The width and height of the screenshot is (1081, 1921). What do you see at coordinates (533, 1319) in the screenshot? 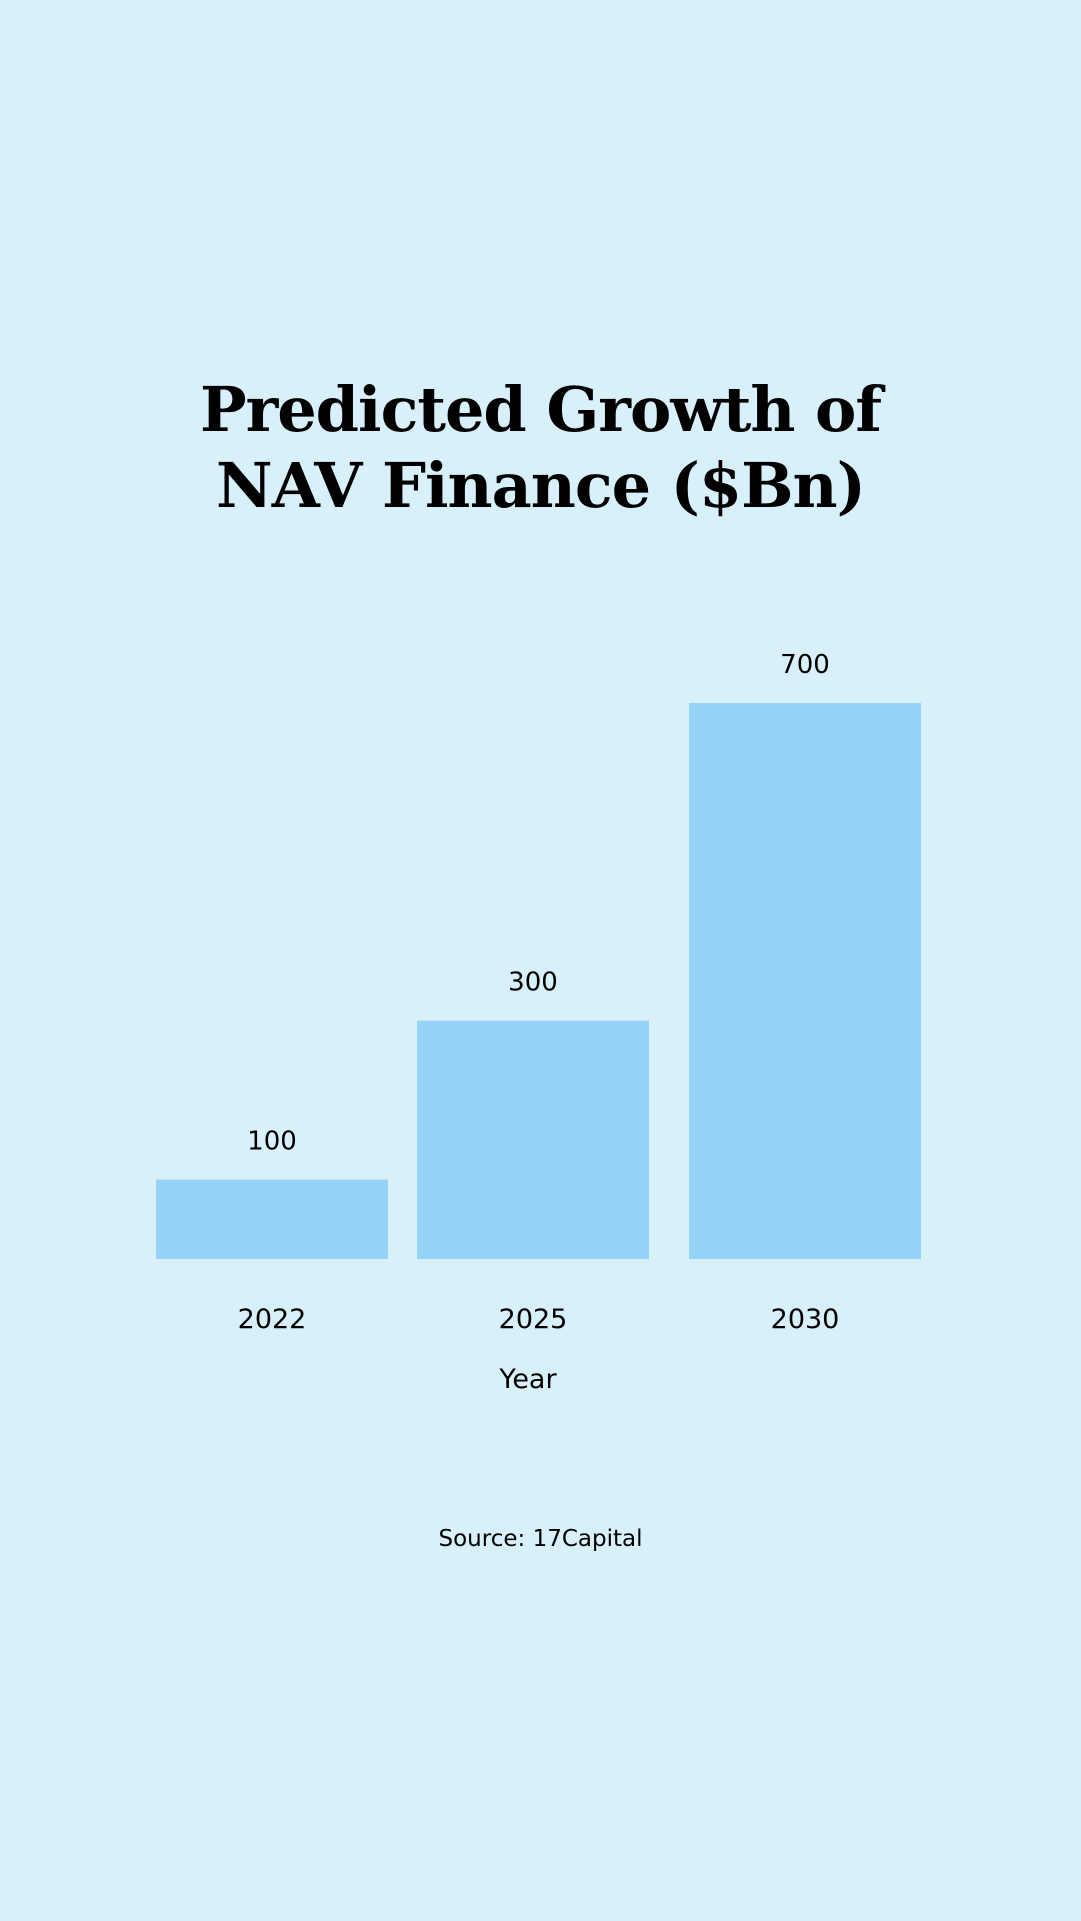
I see `category-label-2025: 2025` at bounding box center [533, 1319].